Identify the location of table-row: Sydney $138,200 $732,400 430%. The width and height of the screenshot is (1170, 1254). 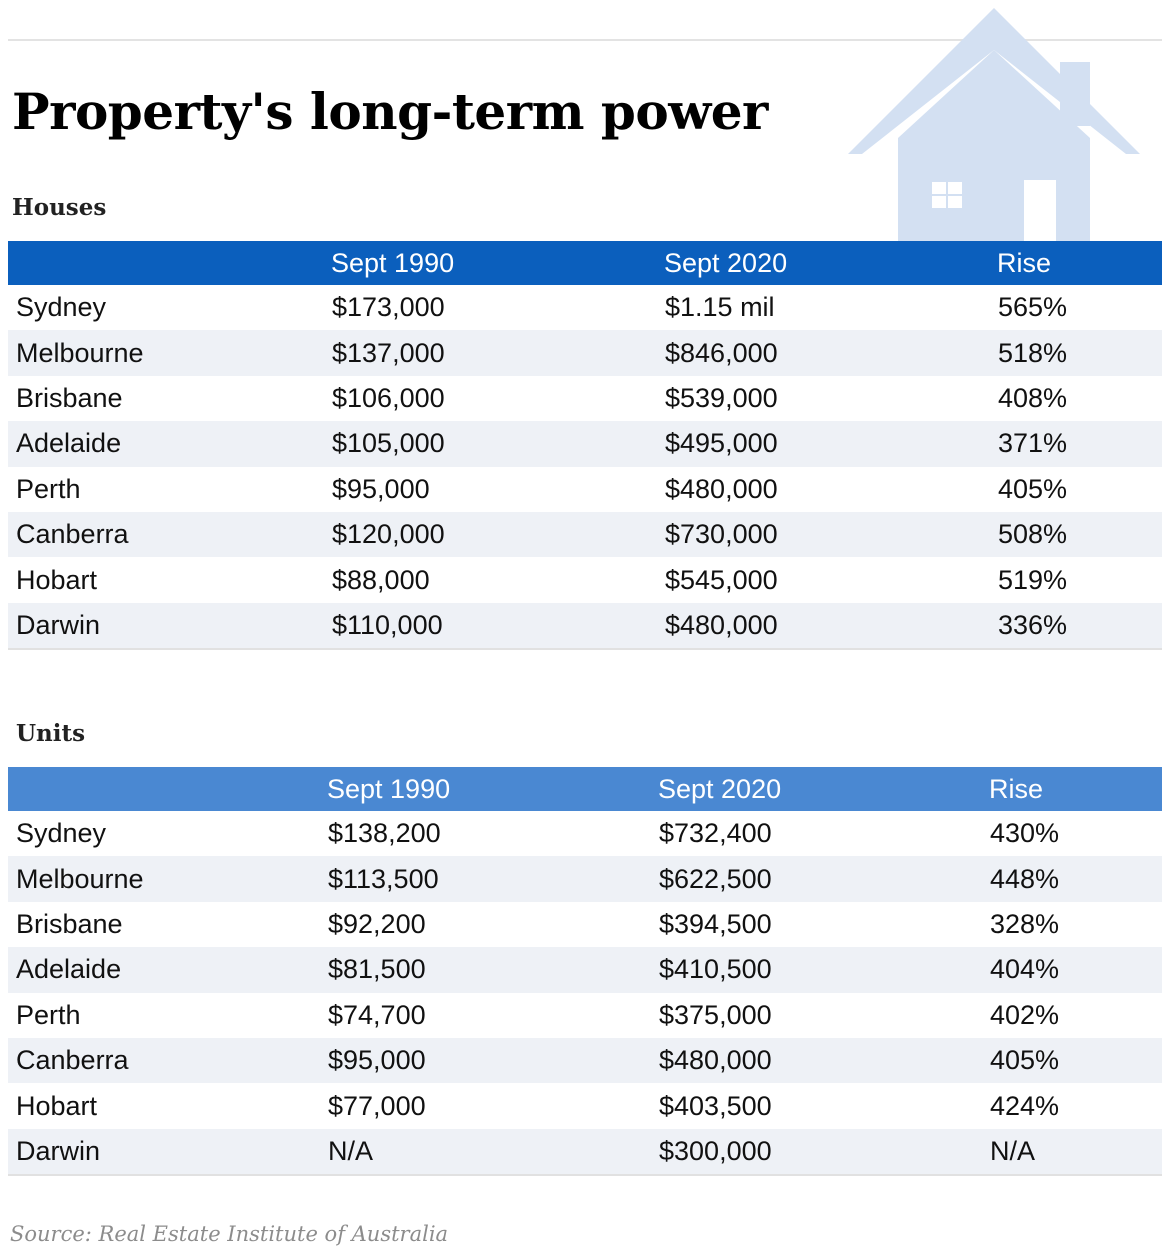
(585, 833).